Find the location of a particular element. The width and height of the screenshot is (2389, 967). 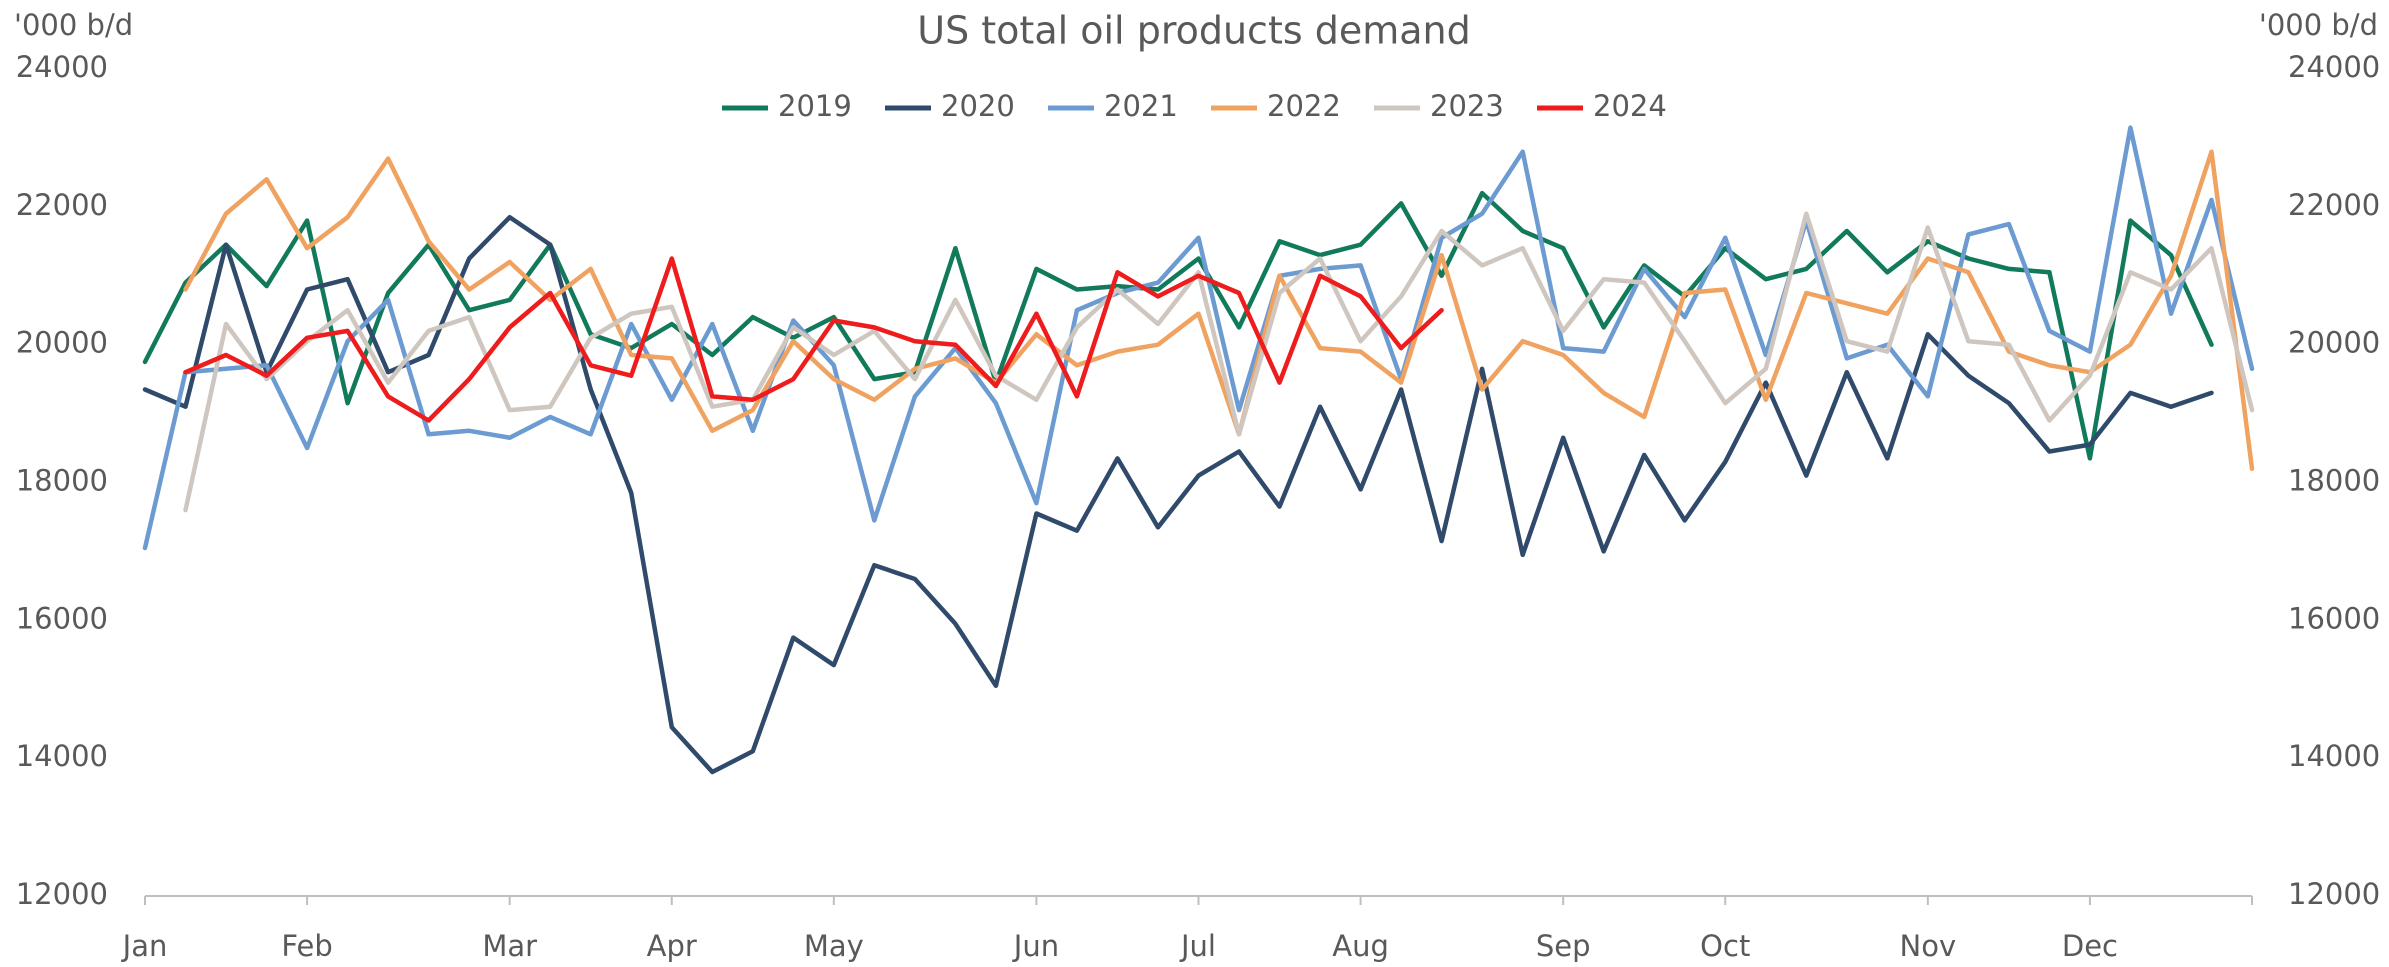

chart-title: US total oil products demand is located at coordinates (1193, 31).